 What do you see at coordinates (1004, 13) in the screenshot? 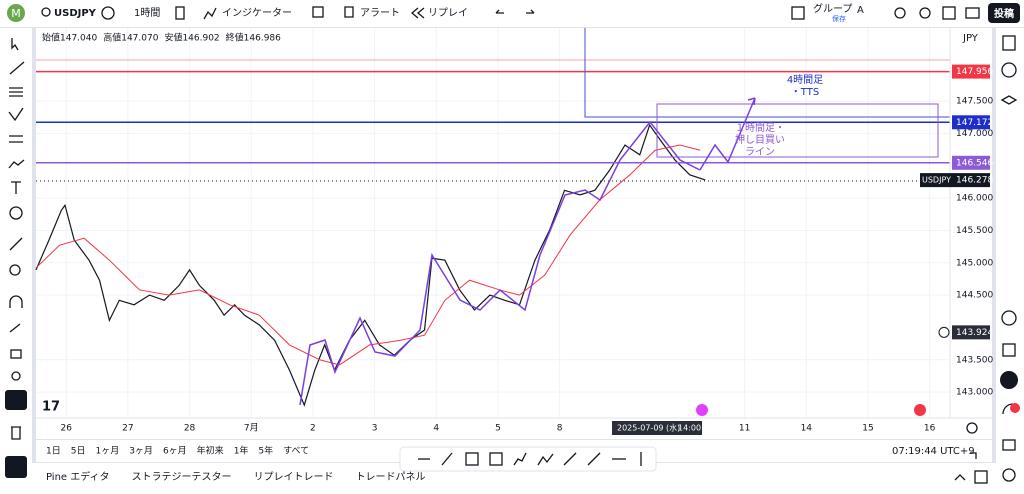
I see `publish-button` at bounding box center [1004, 13].